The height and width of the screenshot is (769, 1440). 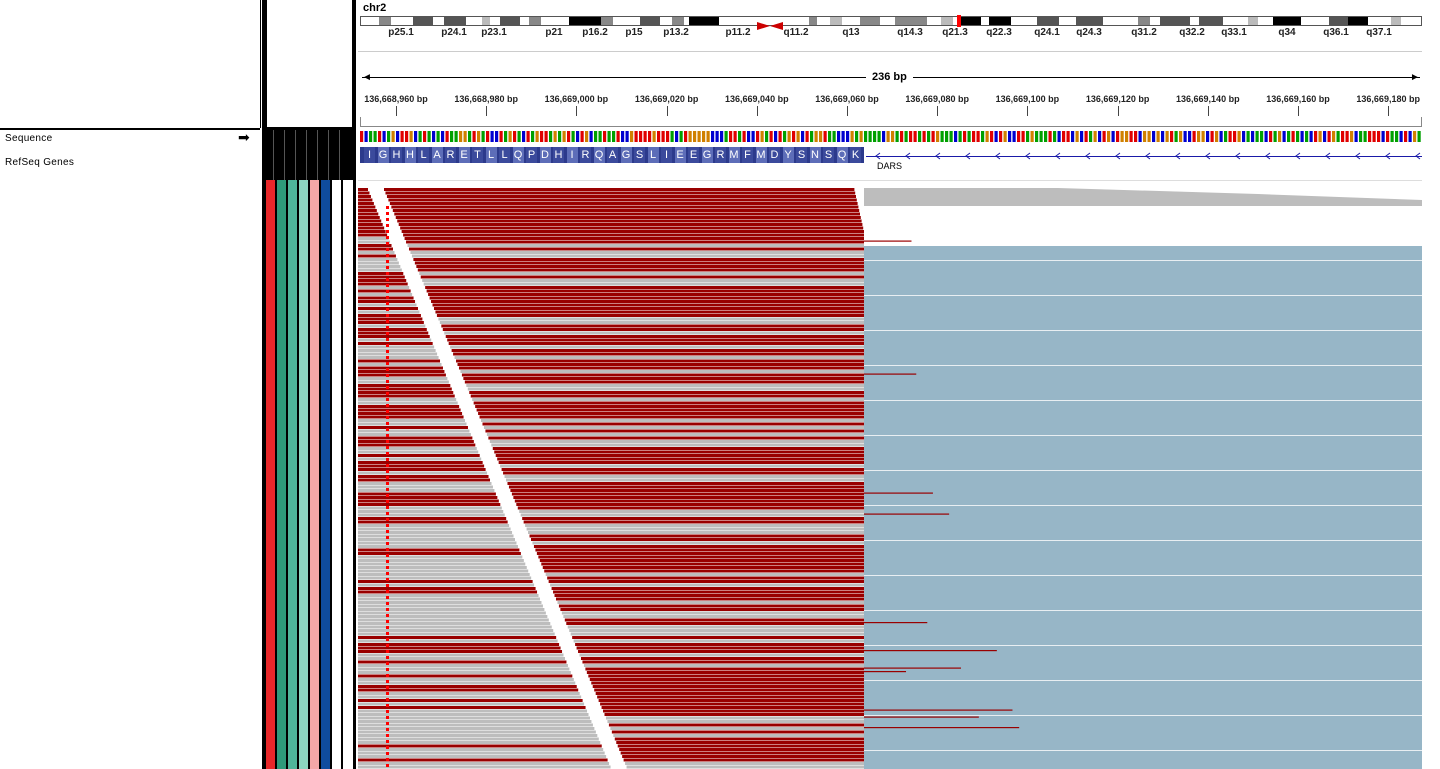 I want to click on ruler-tick-label: 136,669,080 bp, so click(x=937, y=99).